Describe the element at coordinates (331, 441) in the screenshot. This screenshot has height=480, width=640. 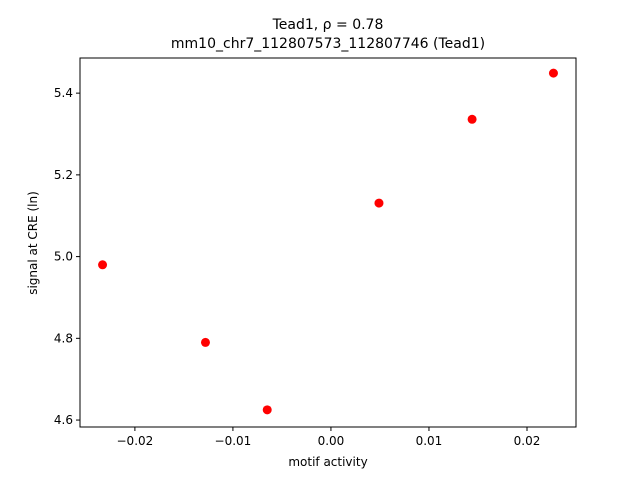
I see `x-tick-label: 0.00` at that location.